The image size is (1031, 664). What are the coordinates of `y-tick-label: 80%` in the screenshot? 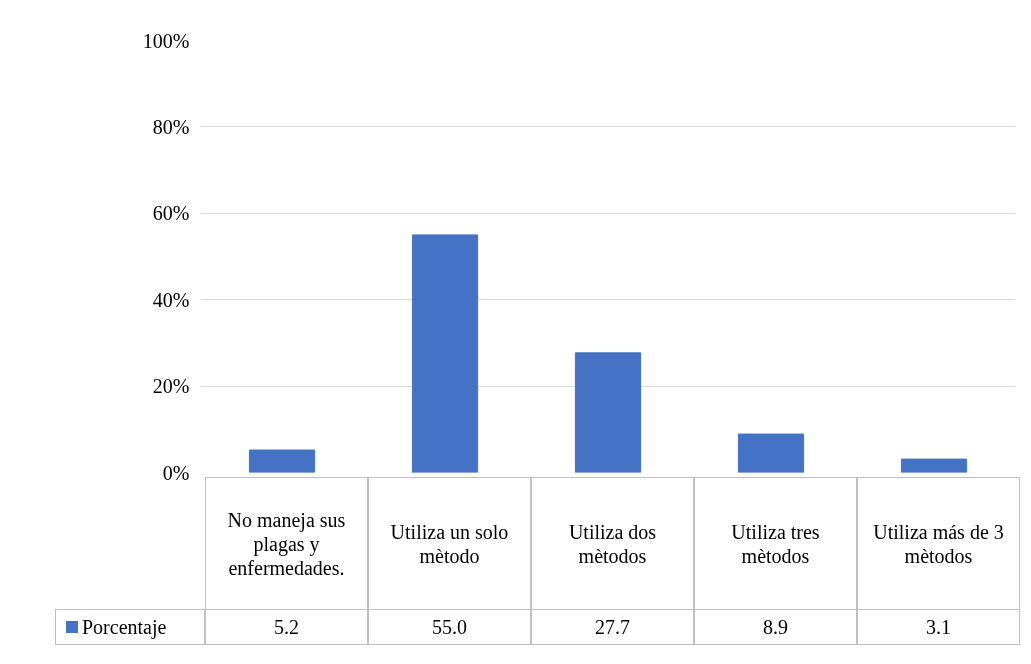 It's located at (171, 126).